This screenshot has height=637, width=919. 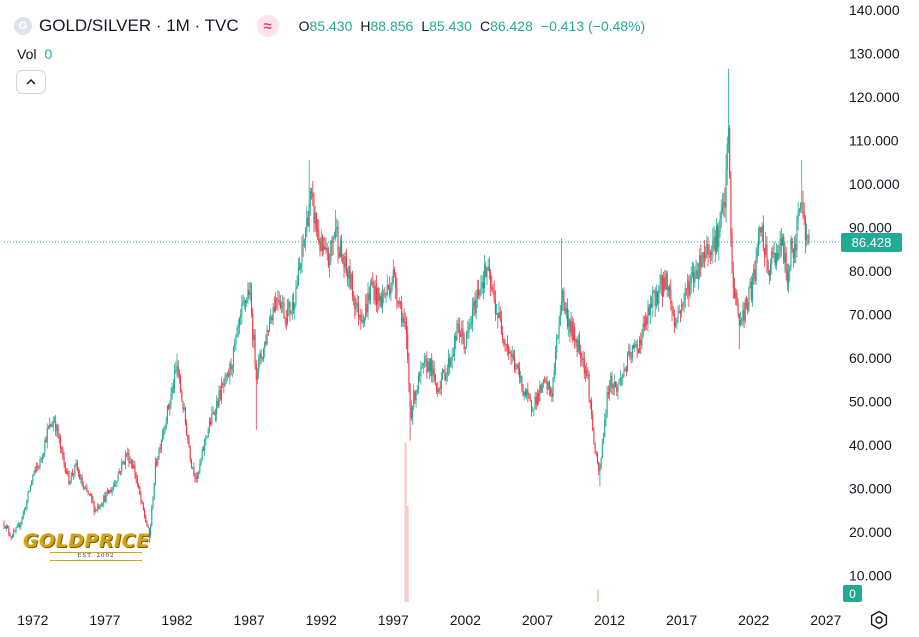 What do you see at coordinates (879, 620) in the screenshot?
I see `gear-icon` at bounding box center [879, 620].